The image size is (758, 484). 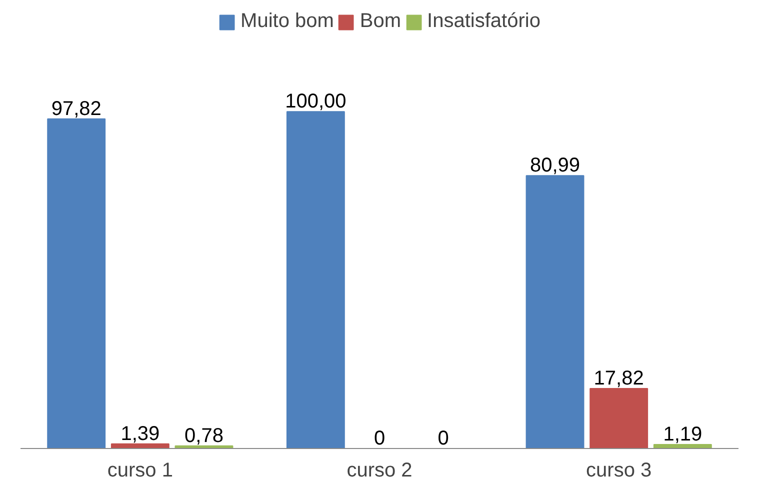 What do you see at coordinates (483, 21) in the screenshot?
I see `legend-label: Insatisfatório` at bounding box center [483, 21].